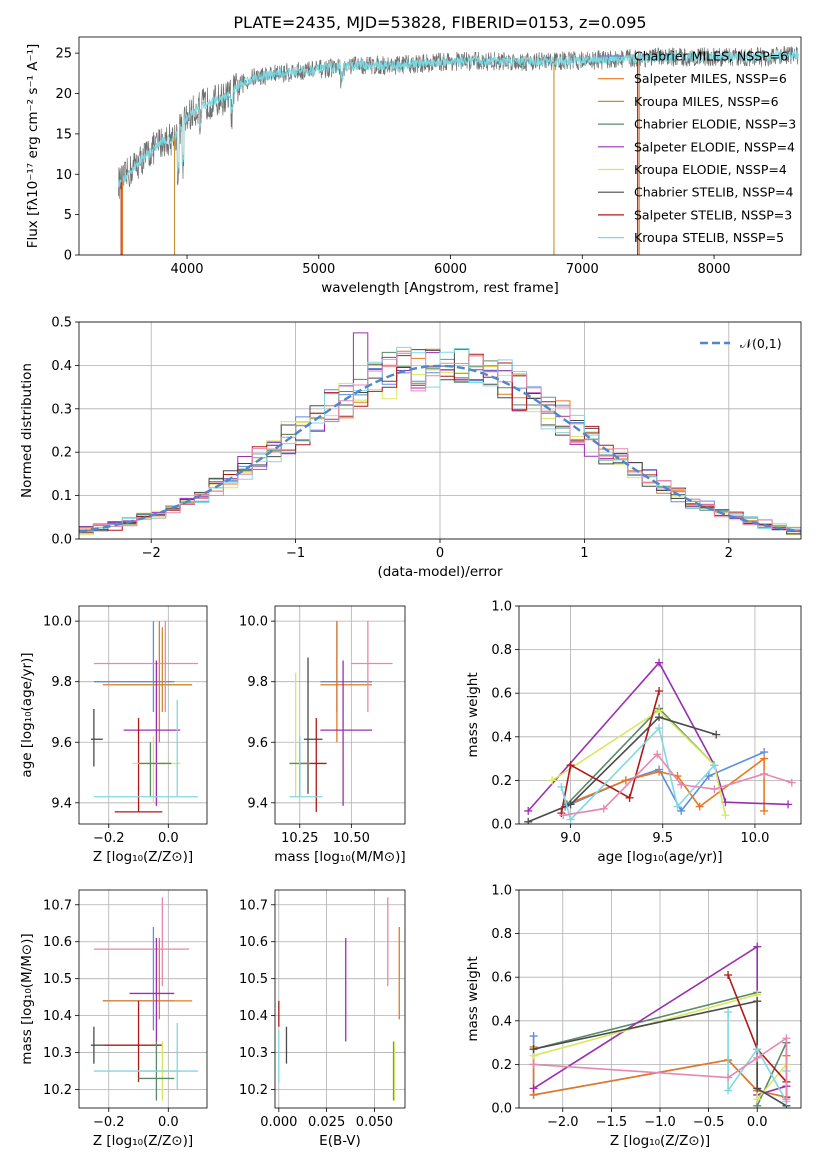 Image resolution: width=819 pixels, height=1170 pixels. I want to click on legend-entry: Salpeter ELODIE, NSSP=4, so click(714, 146).